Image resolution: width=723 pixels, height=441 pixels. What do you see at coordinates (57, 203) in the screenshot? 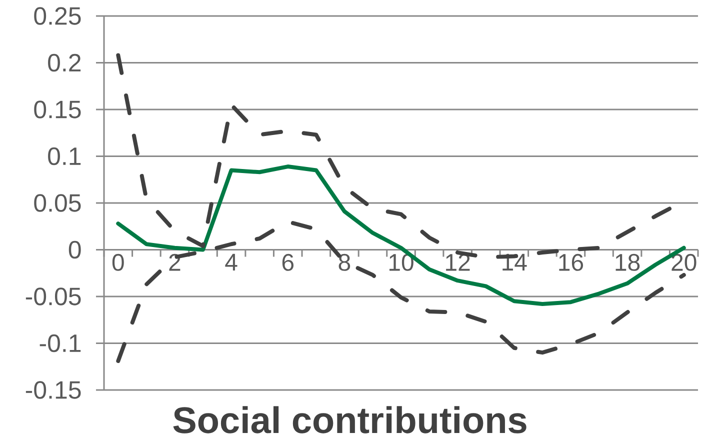
I see `y-tick-label: 0.05` at bounding box center [57, 203].